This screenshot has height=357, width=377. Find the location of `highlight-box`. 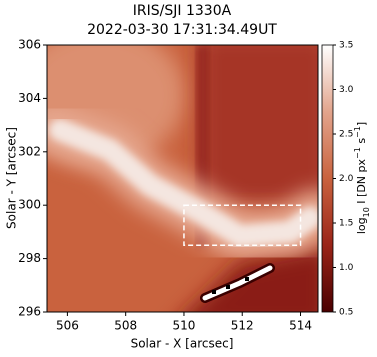

highlight-box is located at coordinates (242, 225).